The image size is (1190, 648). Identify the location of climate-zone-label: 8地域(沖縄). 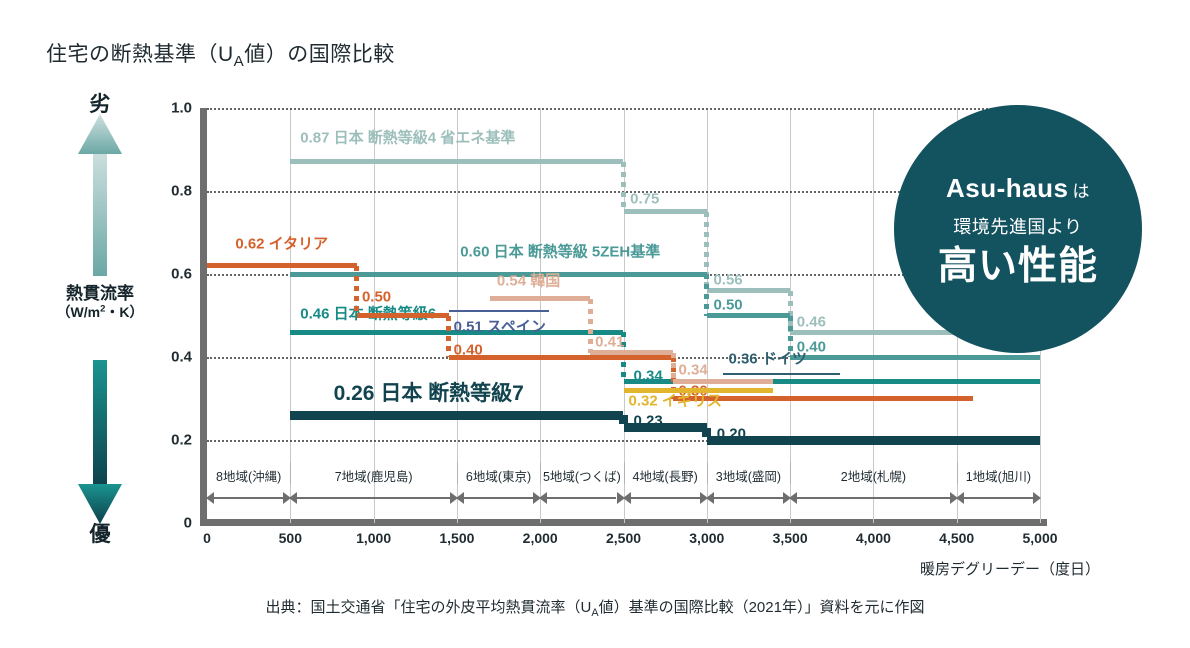
(249, 477).